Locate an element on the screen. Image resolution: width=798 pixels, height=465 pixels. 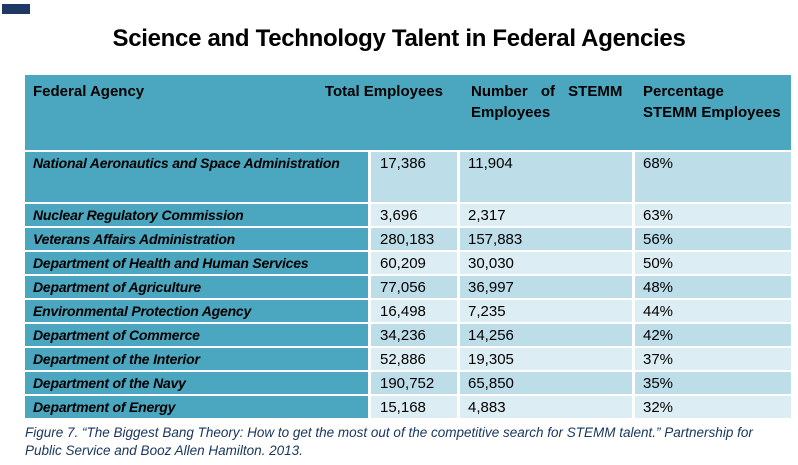
header-federal-agency: Federal Agency is located at coordinates (89, 91).